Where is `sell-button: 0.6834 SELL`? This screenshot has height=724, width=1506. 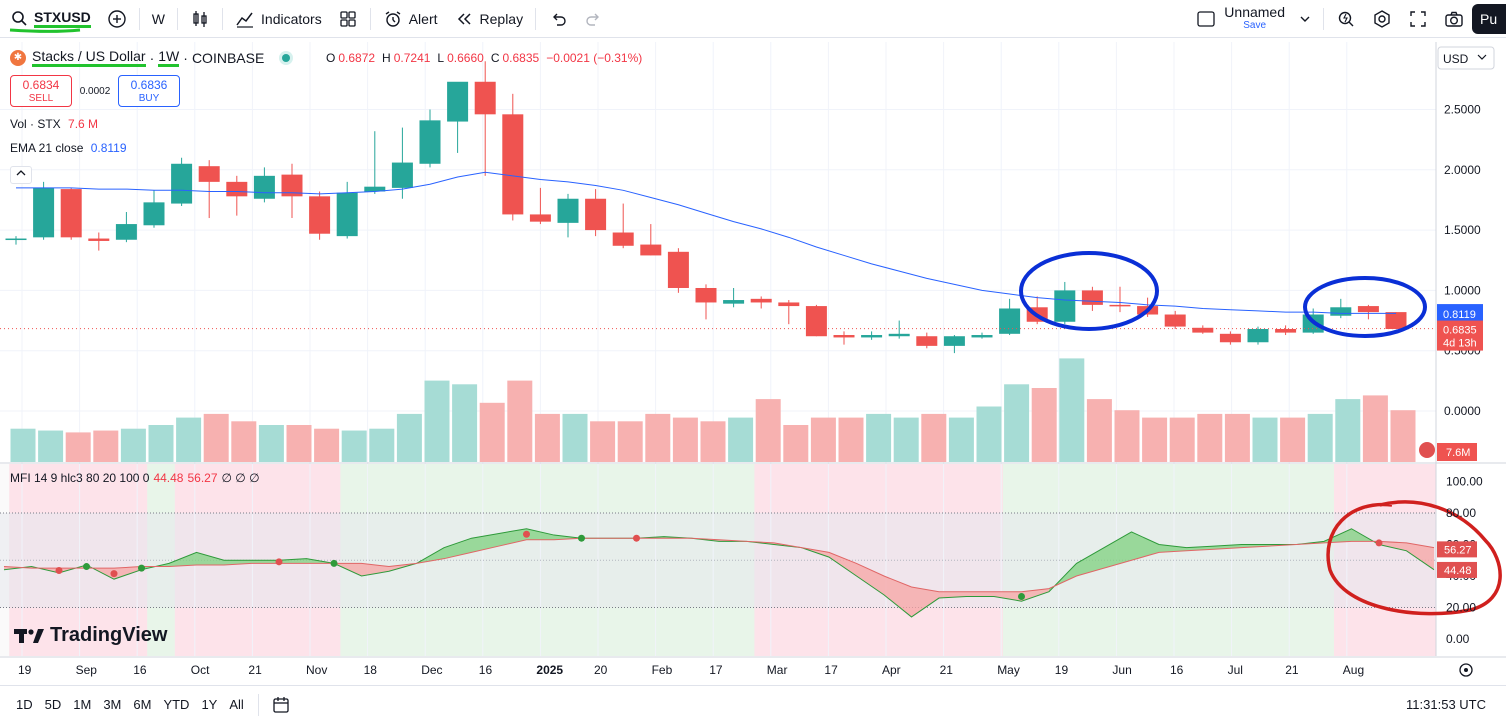
sell-button: 0.6834 SELL is located at coordinates (41, 91).